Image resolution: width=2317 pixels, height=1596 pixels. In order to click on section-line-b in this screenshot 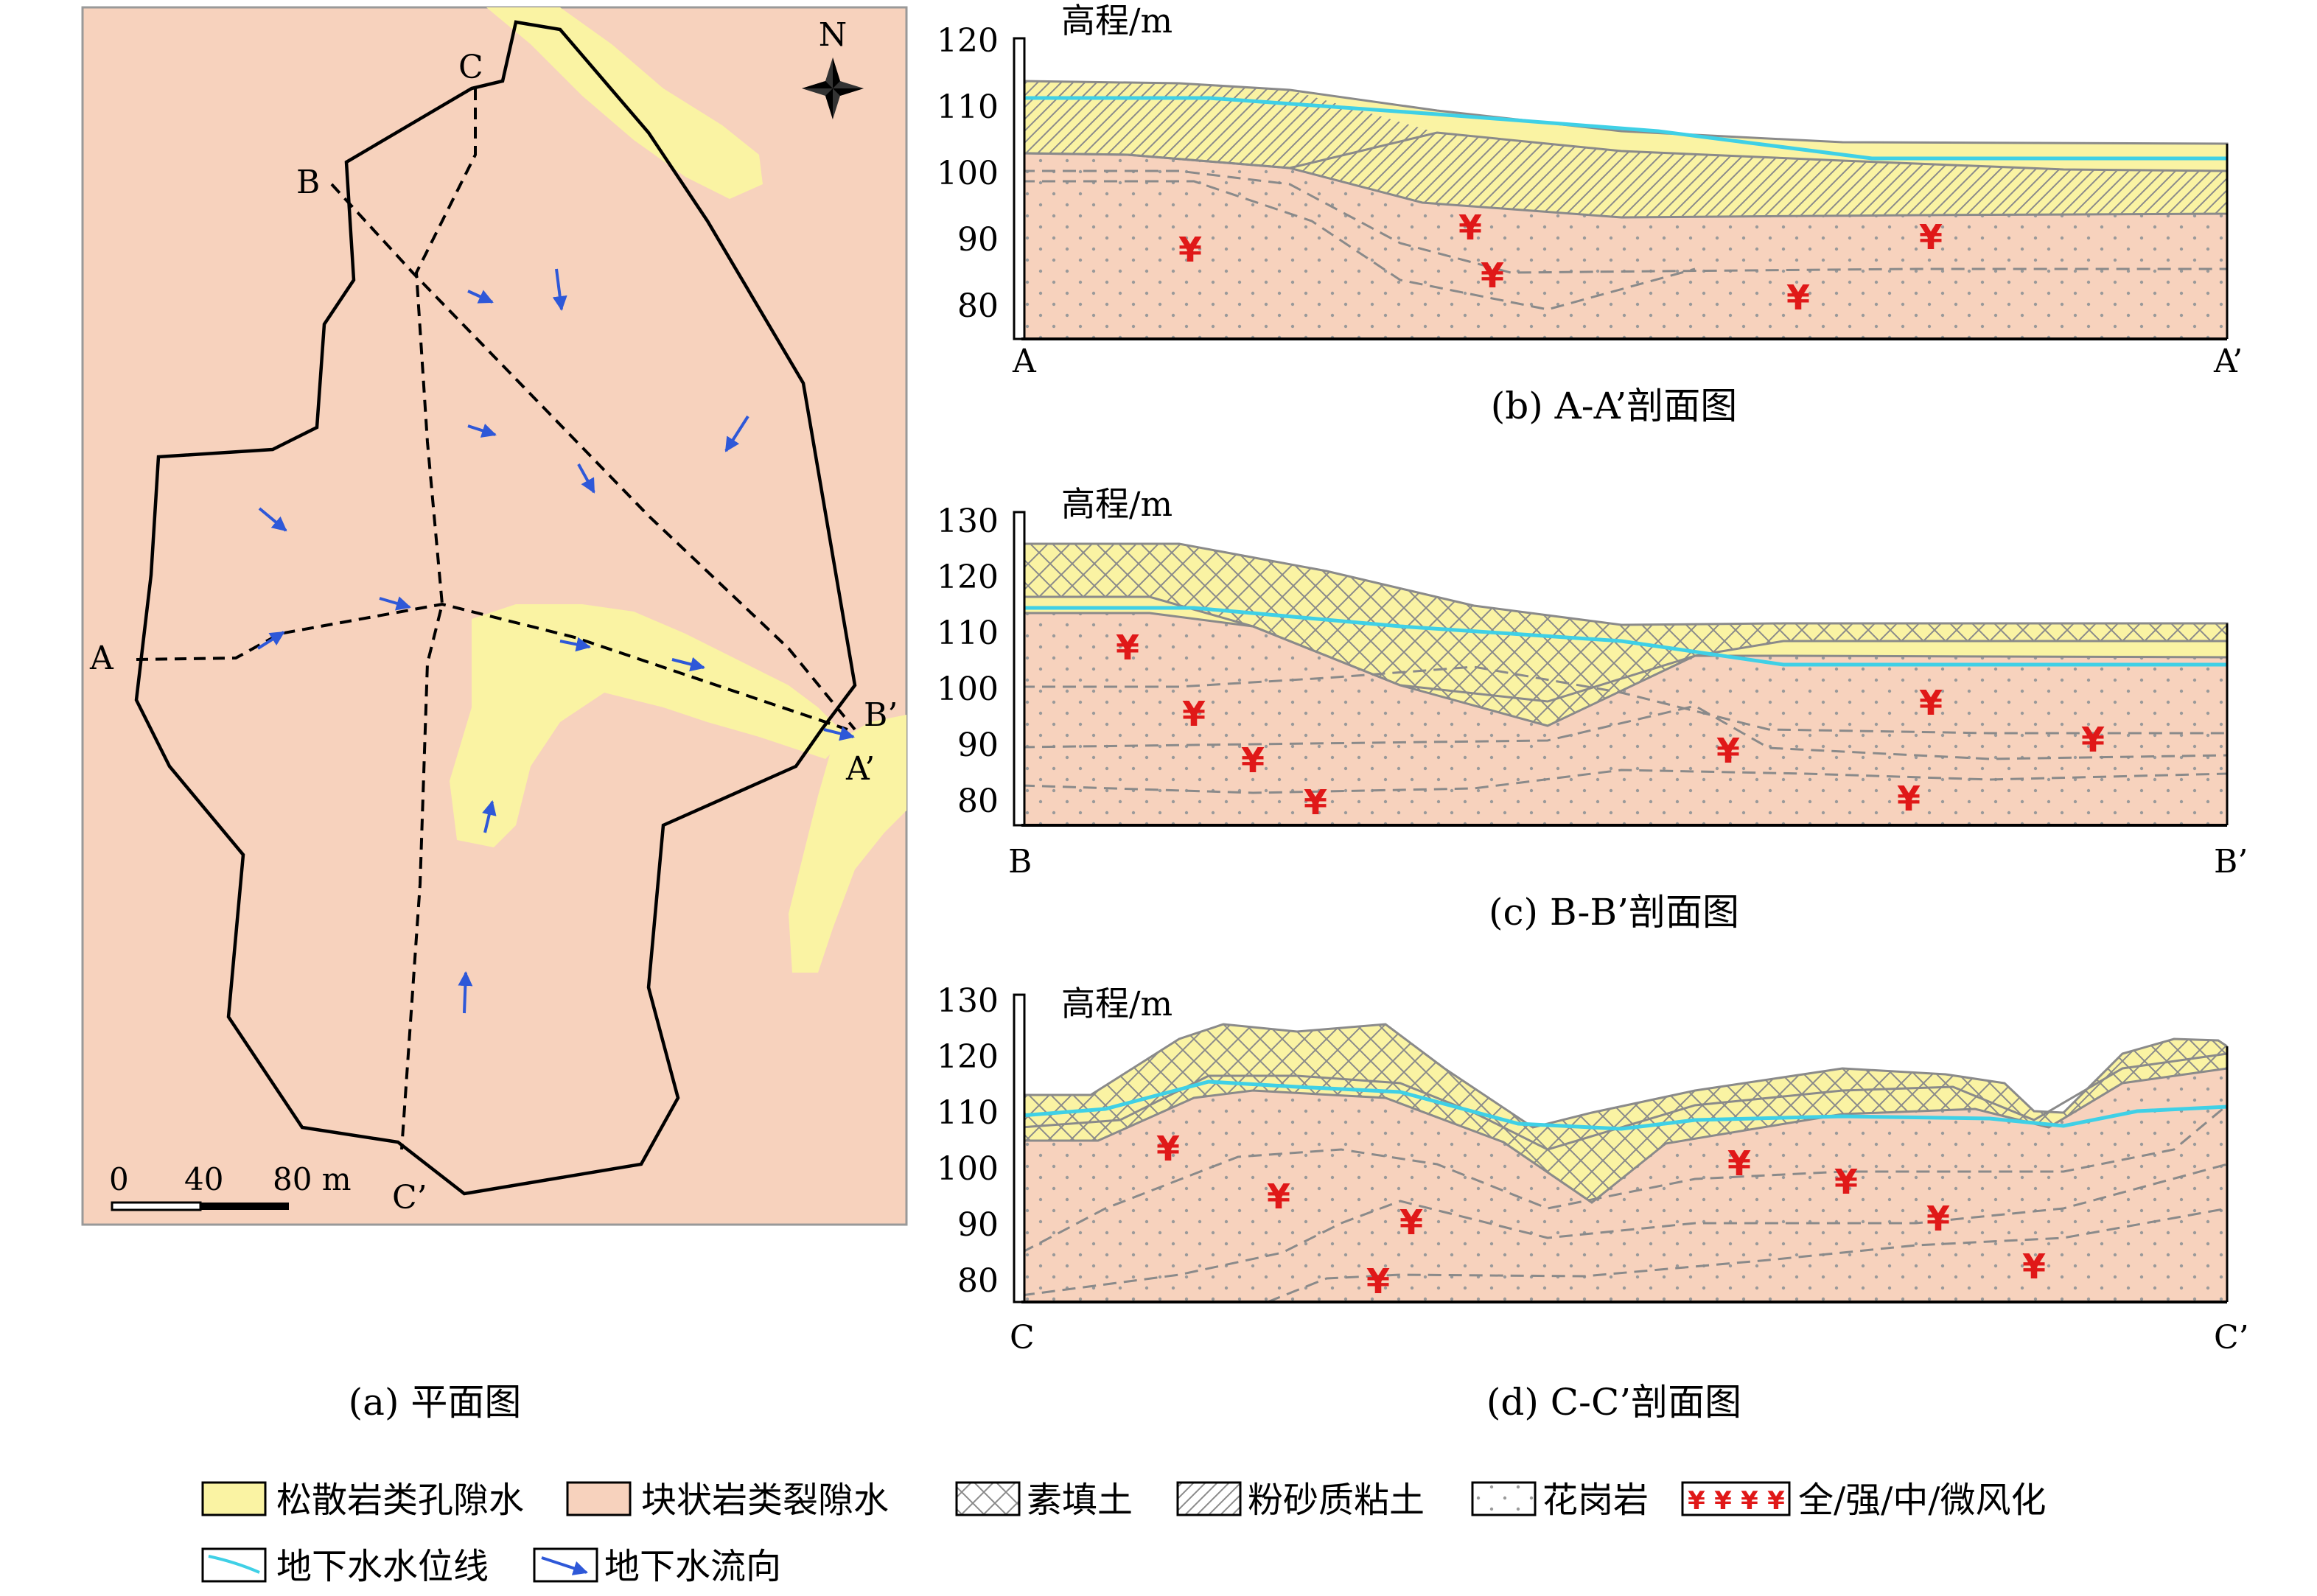, I will do `click(593, 457)`.